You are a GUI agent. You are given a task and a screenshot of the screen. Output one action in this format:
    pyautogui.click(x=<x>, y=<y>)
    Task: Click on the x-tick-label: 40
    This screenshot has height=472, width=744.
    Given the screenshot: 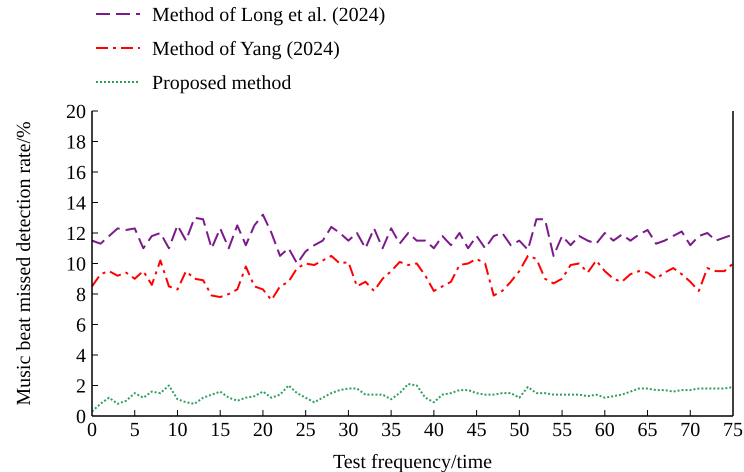 What is the action you would take?
    pyautogui.click(x=434, y=430)
    